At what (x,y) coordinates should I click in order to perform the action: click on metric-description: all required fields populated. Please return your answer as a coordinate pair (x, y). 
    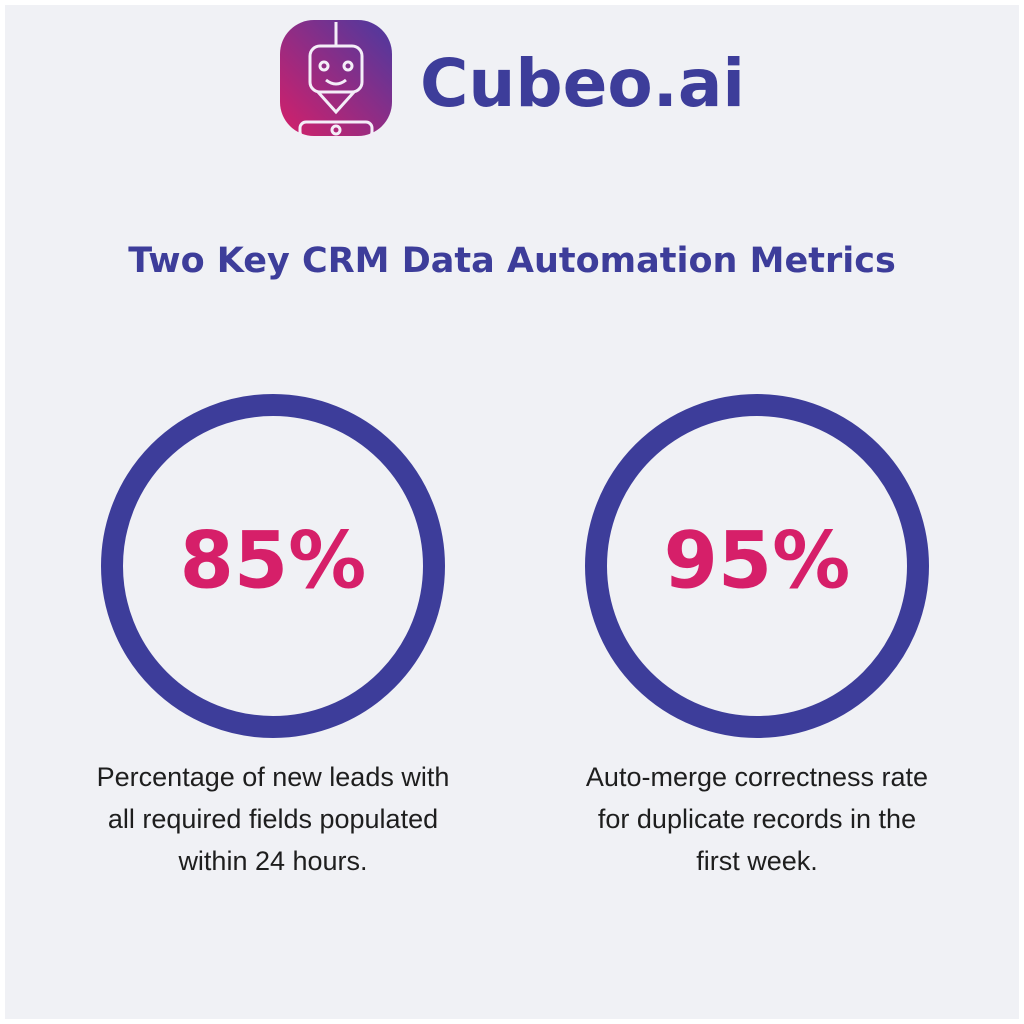
    Looking at the image, I should click on (273, 819).